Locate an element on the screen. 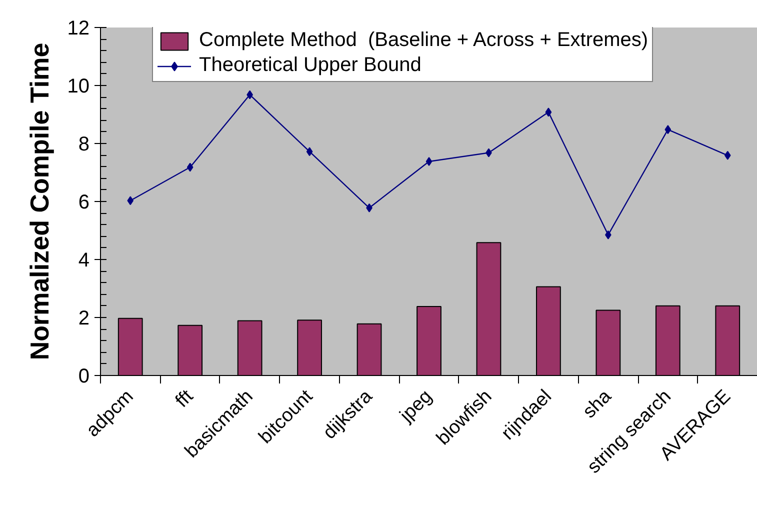 This screenshot has width=757, height=520. x-tick-label: sha is located at coordinates (597, 404).